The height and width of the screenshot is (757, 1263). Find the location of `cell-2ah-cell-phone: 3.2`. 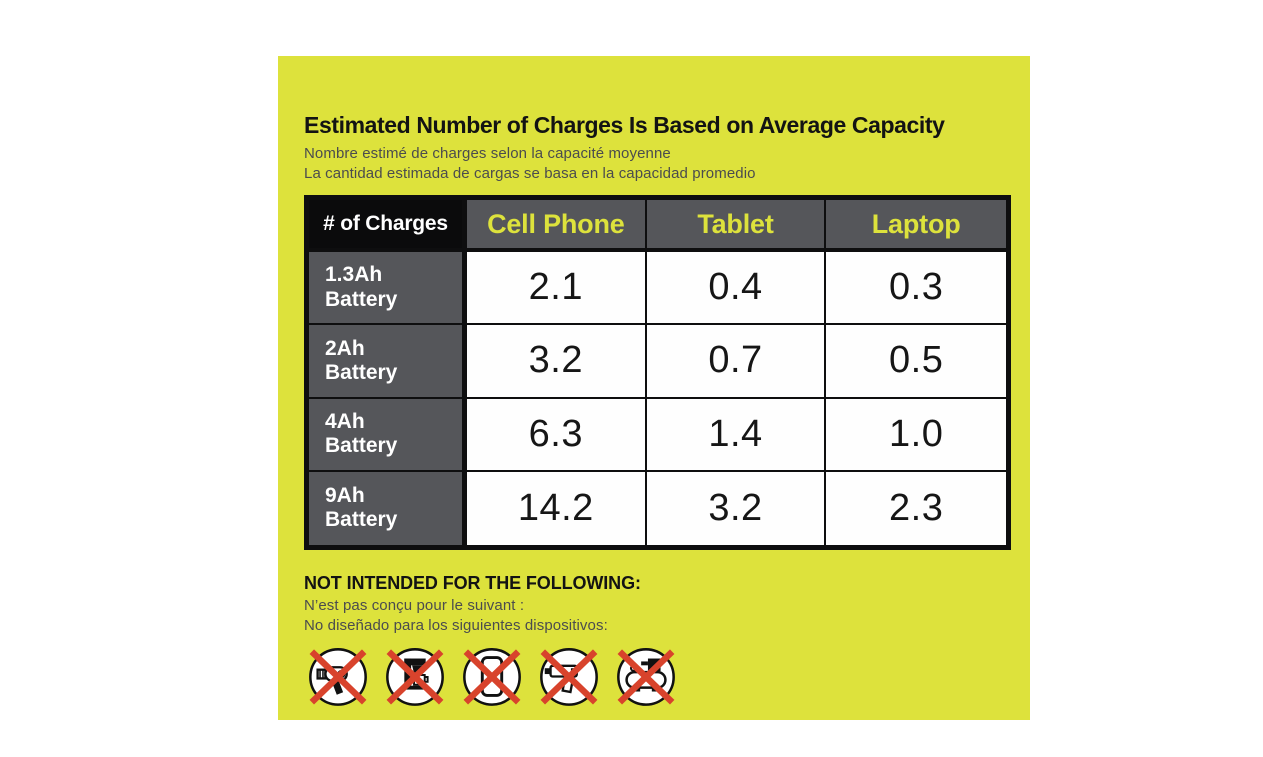

cell-2ah-cell-phone: 3.2 is located at coordinates (557, 362).